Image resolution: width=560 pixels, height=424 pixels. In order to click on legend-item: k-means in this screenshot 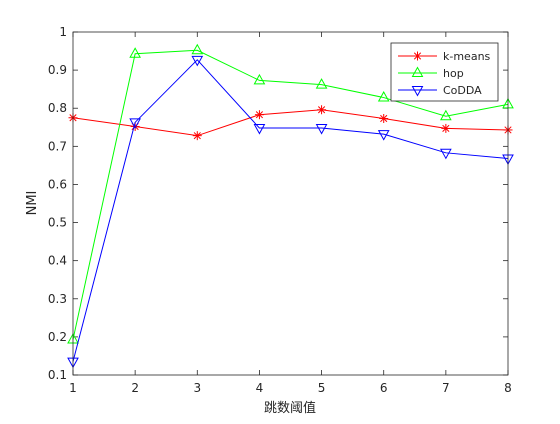, I will do `click(444, 56)`.